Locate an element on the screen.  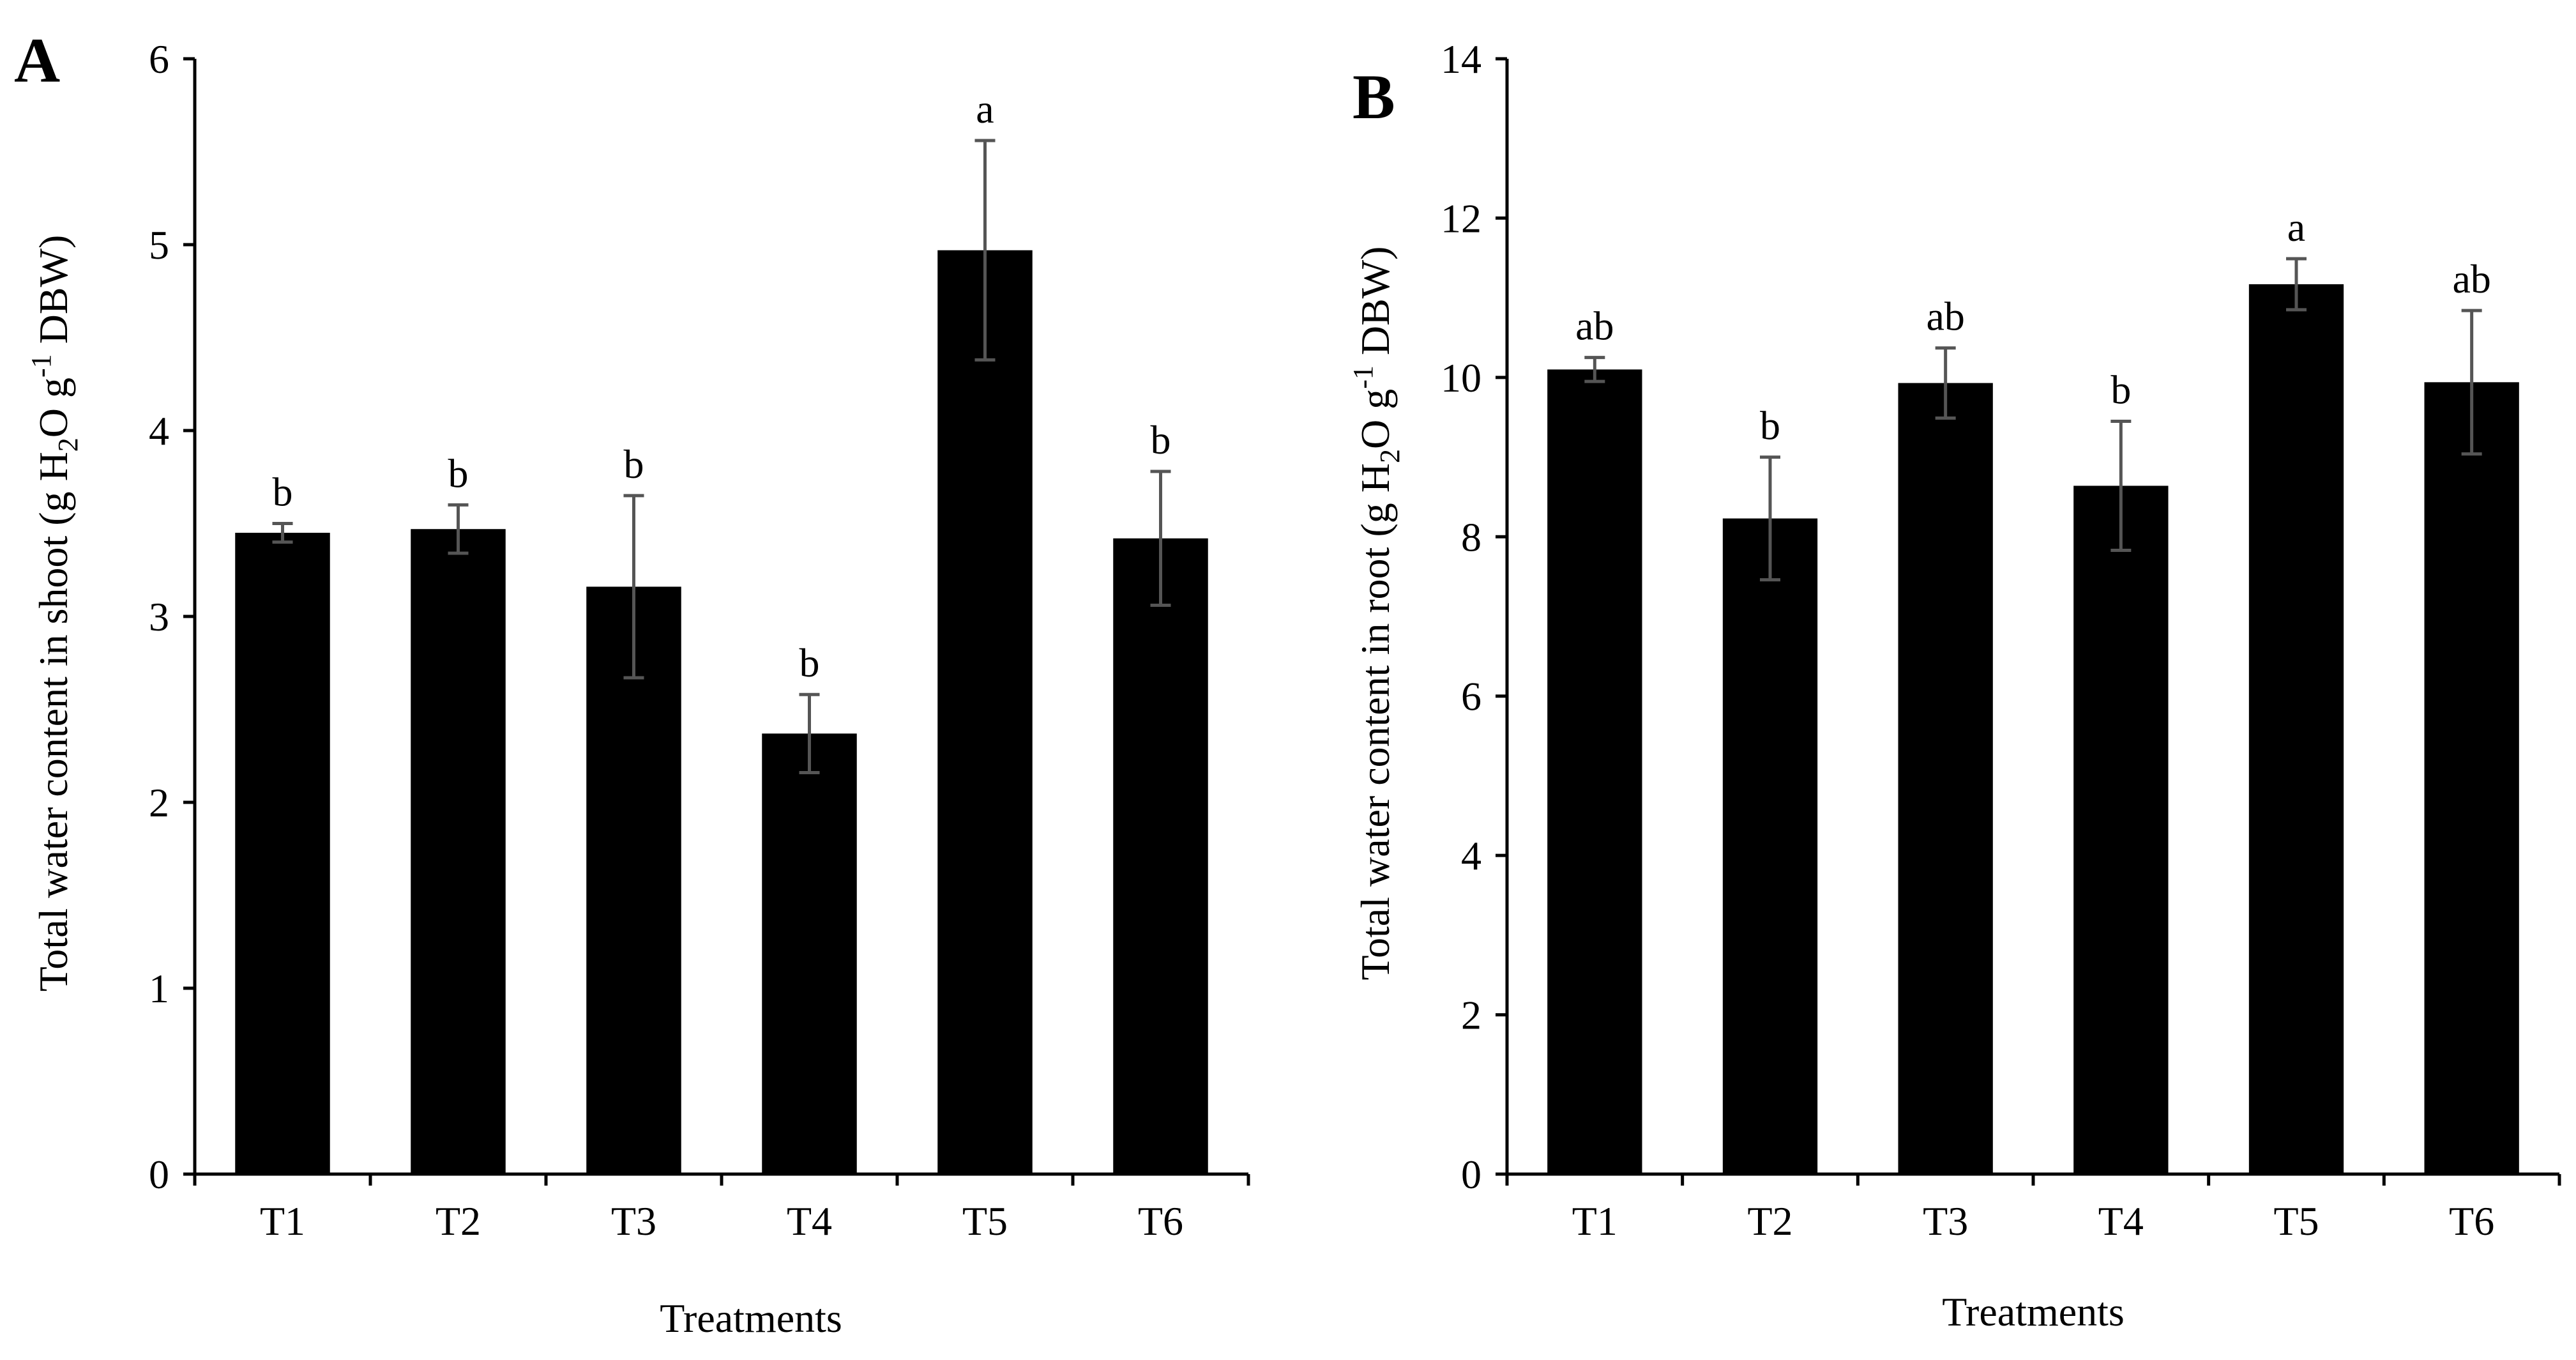
panel-b-x-axis-title: Treatments is located at coordinates (2034, 1311).